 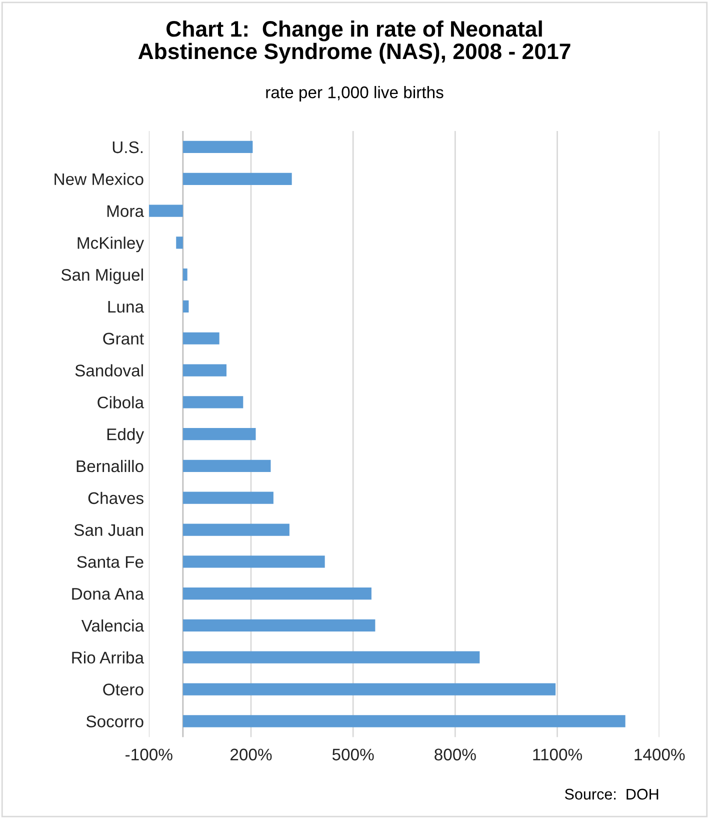 I want to click on y-tick-label: Mora, so click(x=125, y=211).